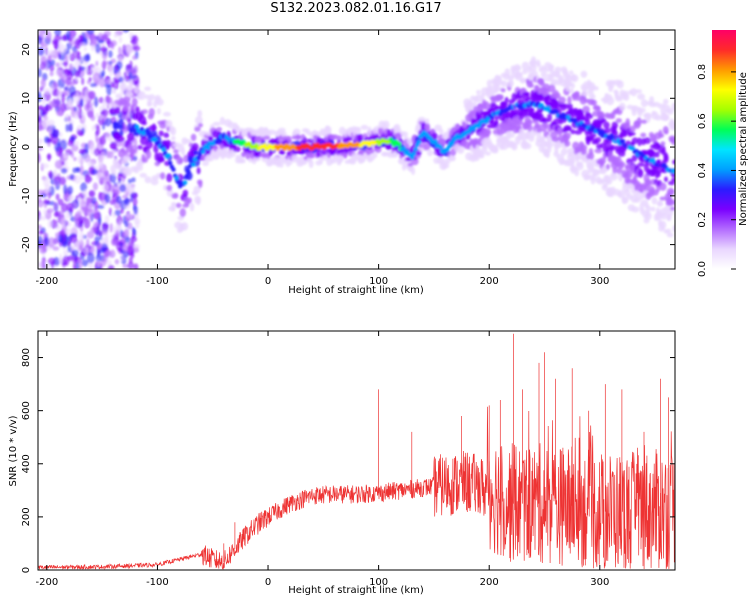 This screenshot has width=750, height=600. Describe the element at coordinates (702, 121) in the screenshot. I see `colorbar-tick-label: 0.6` at that location.